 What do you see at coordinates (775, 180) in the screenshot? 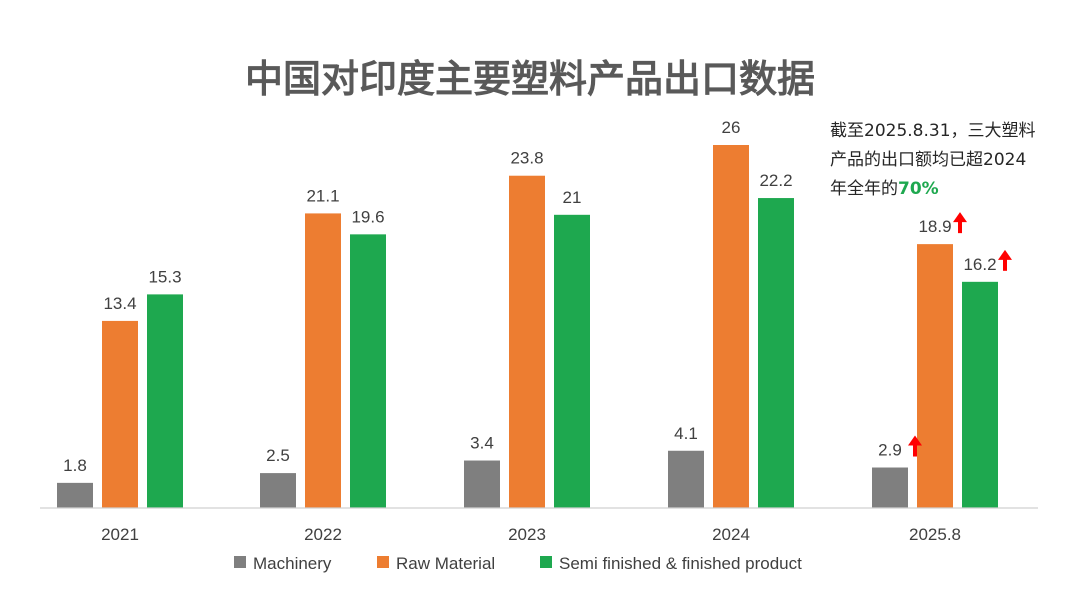
I see `data-label-2-3: 22.2` at bounding box center [775, 180].